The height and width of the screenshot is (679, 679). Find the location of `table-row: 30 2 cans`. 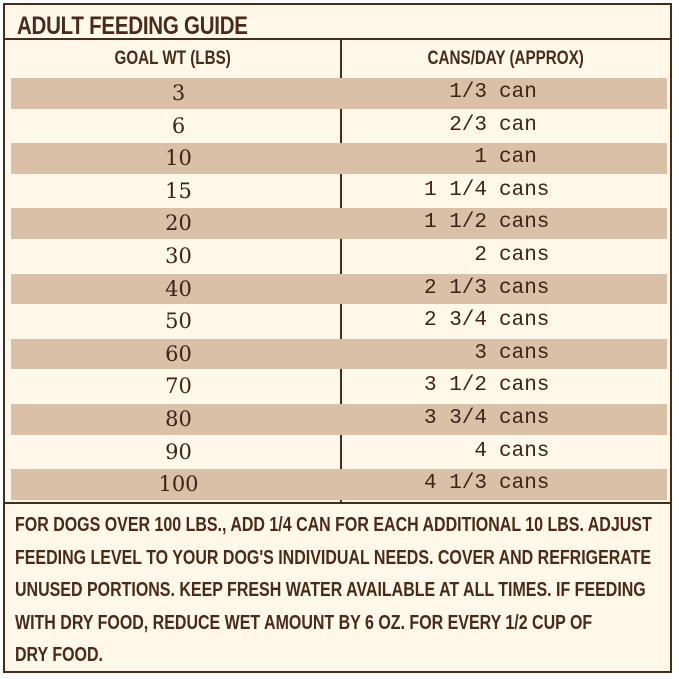

table-row: 30 2 cans is located at coordinates (337, 256).